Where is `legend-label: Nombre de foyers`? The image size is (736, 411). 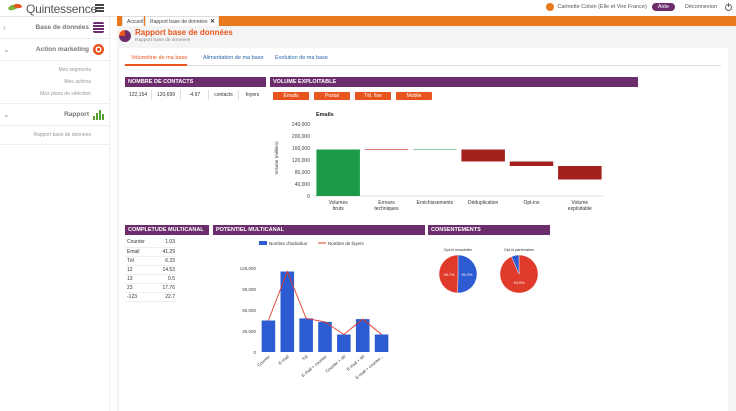 legend-label: Nombre de foyers is located at coordinates (346, 243).